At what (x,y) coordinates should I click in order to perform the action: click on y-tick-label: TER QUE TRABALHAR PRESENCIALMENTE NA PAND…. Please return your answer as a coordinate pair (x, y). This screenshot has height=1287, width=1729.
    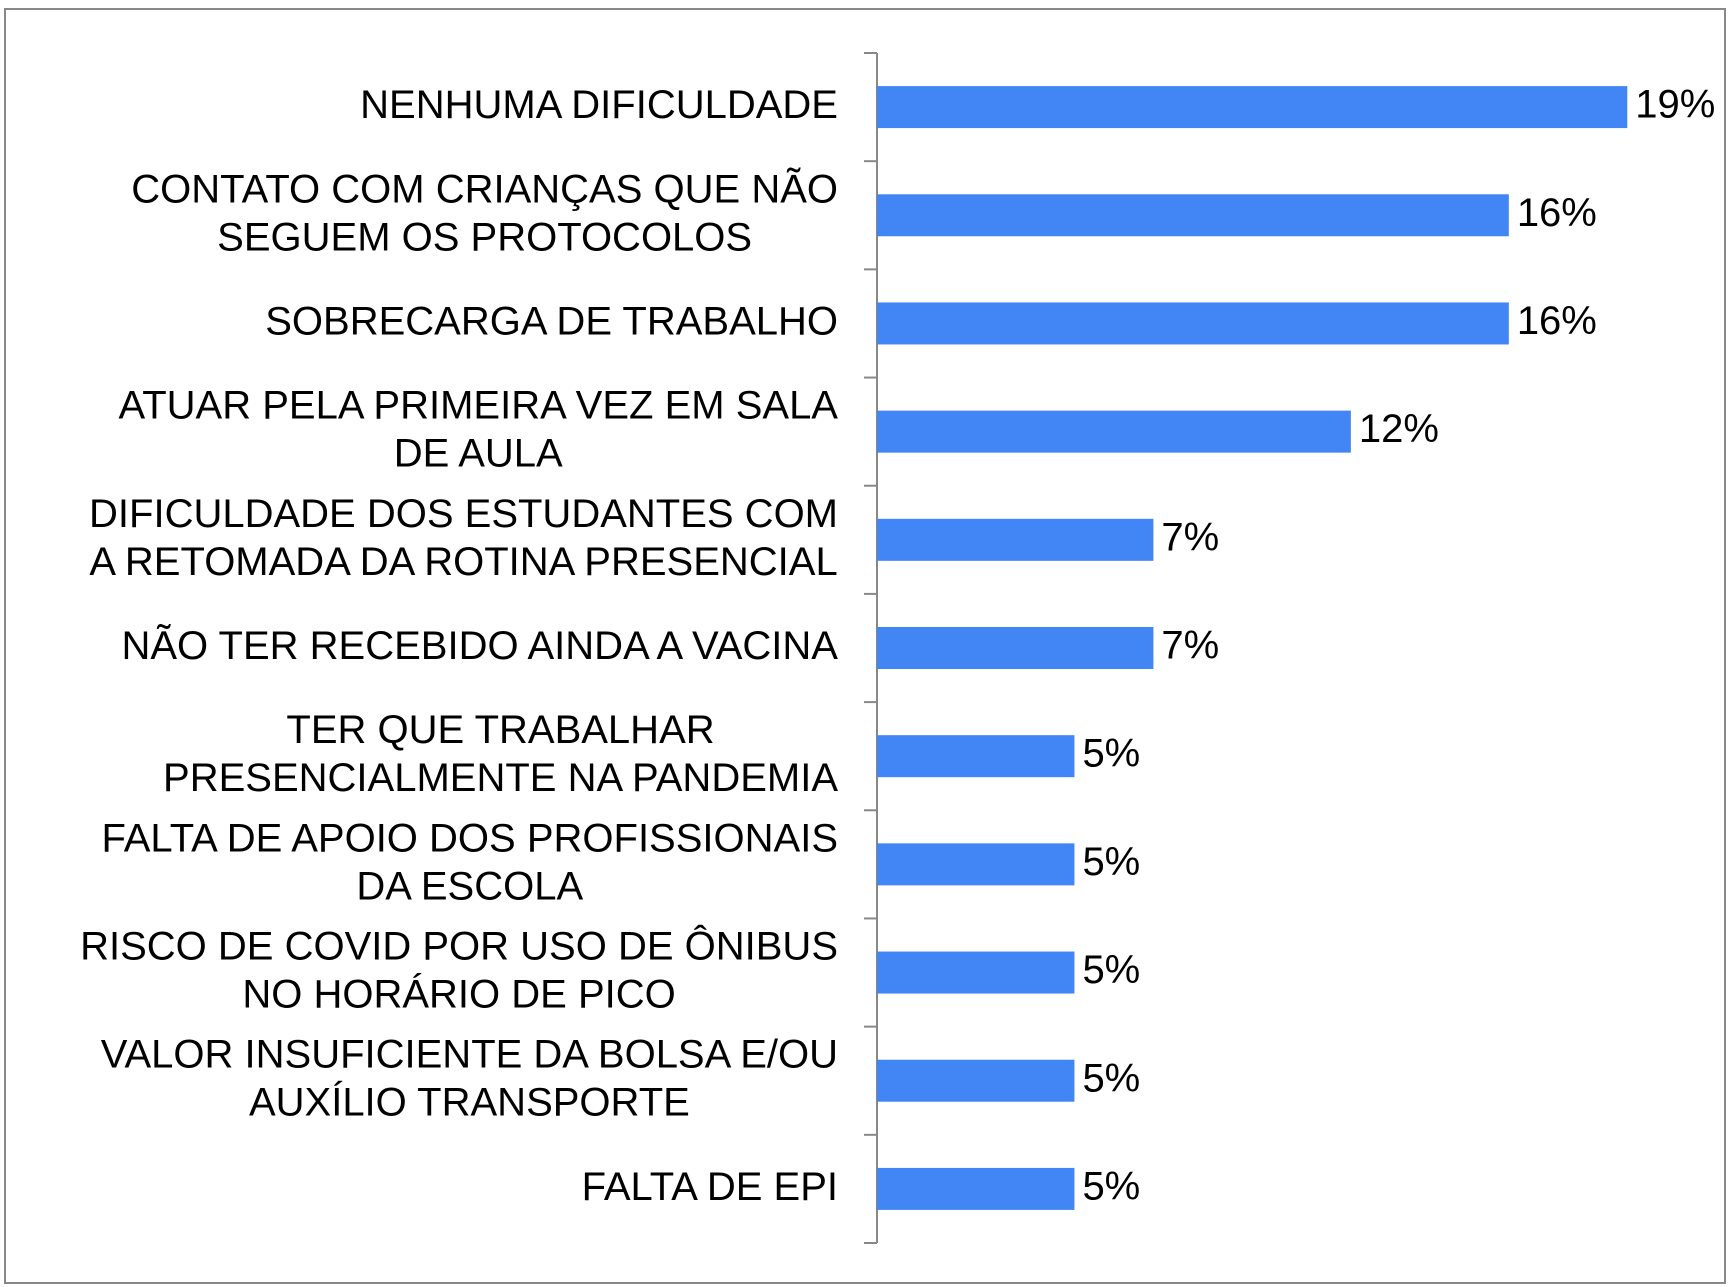
    Looking at the image, I should click on (500, 754).